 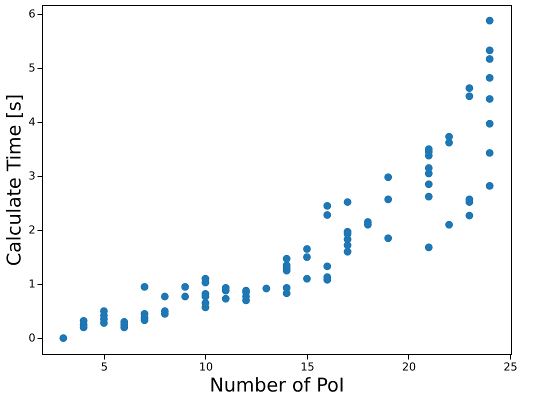 I want to click on x-tick-label: 15, so click(x=307, y=367).